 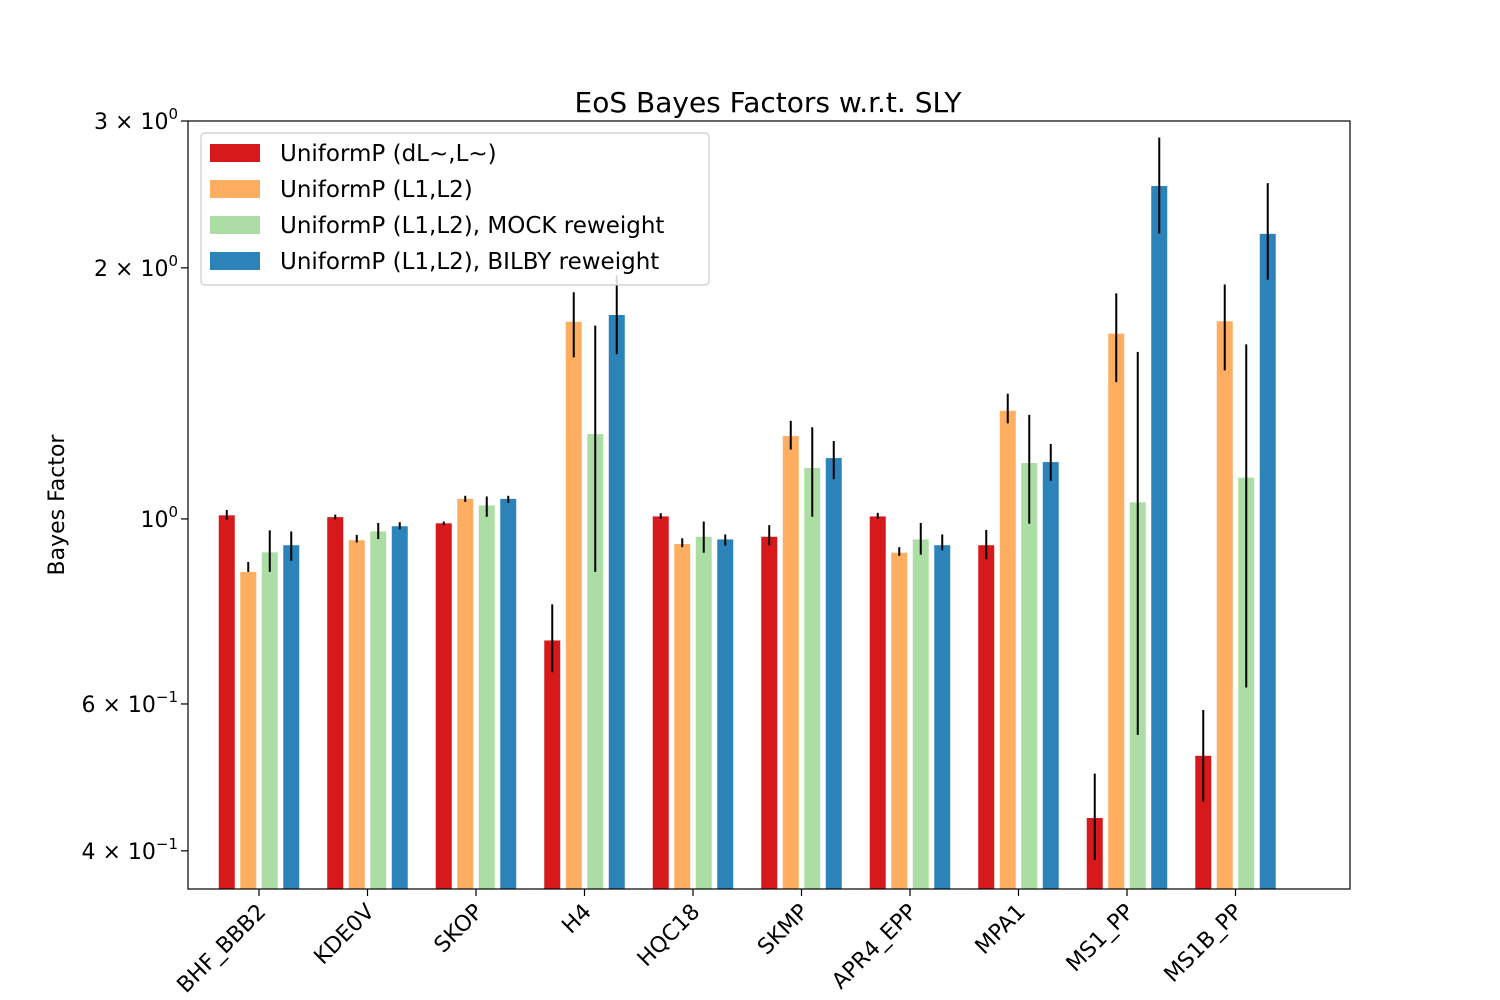 I want to click on legend-label: UniformP (L1,L2), so click(x=376, y=190).